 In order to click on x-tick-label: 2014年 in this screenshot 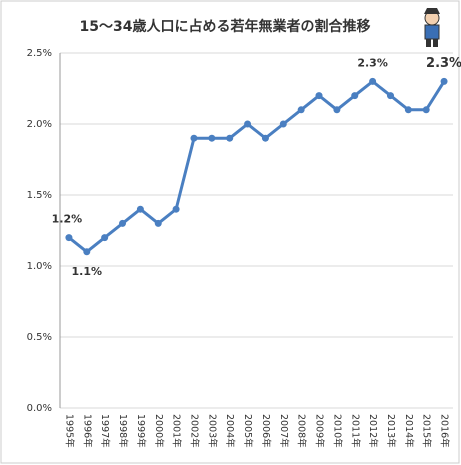, I will do `click(409, 431)`.